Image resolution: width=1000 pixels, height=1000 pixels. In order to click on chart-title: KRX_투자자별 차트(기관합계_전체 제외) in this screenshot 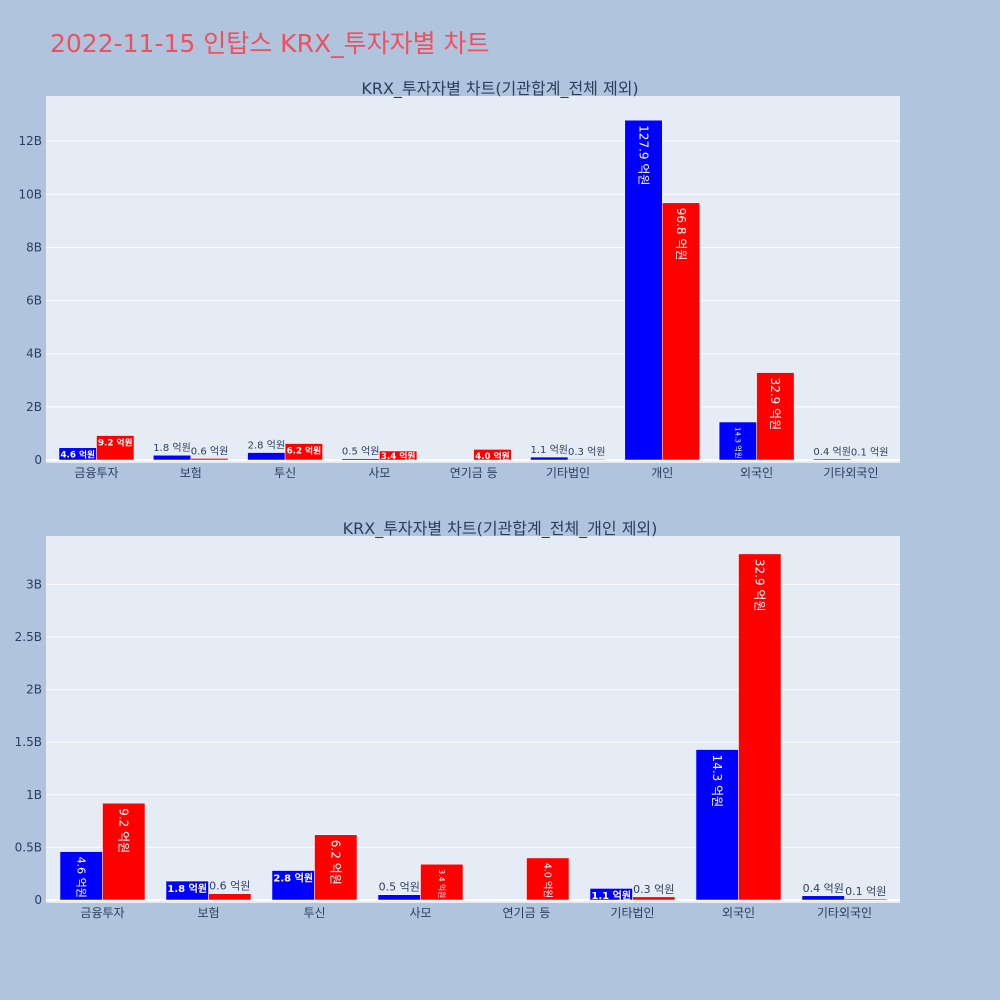, I will do `click(499, 89)`.